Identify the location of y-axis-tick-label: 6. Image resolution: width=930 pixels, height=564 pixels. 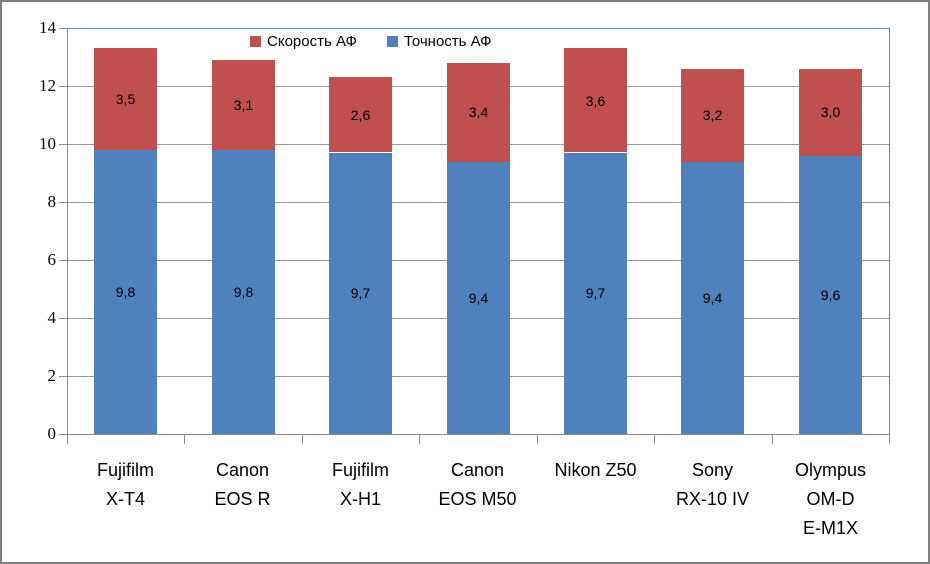
(52, 259).